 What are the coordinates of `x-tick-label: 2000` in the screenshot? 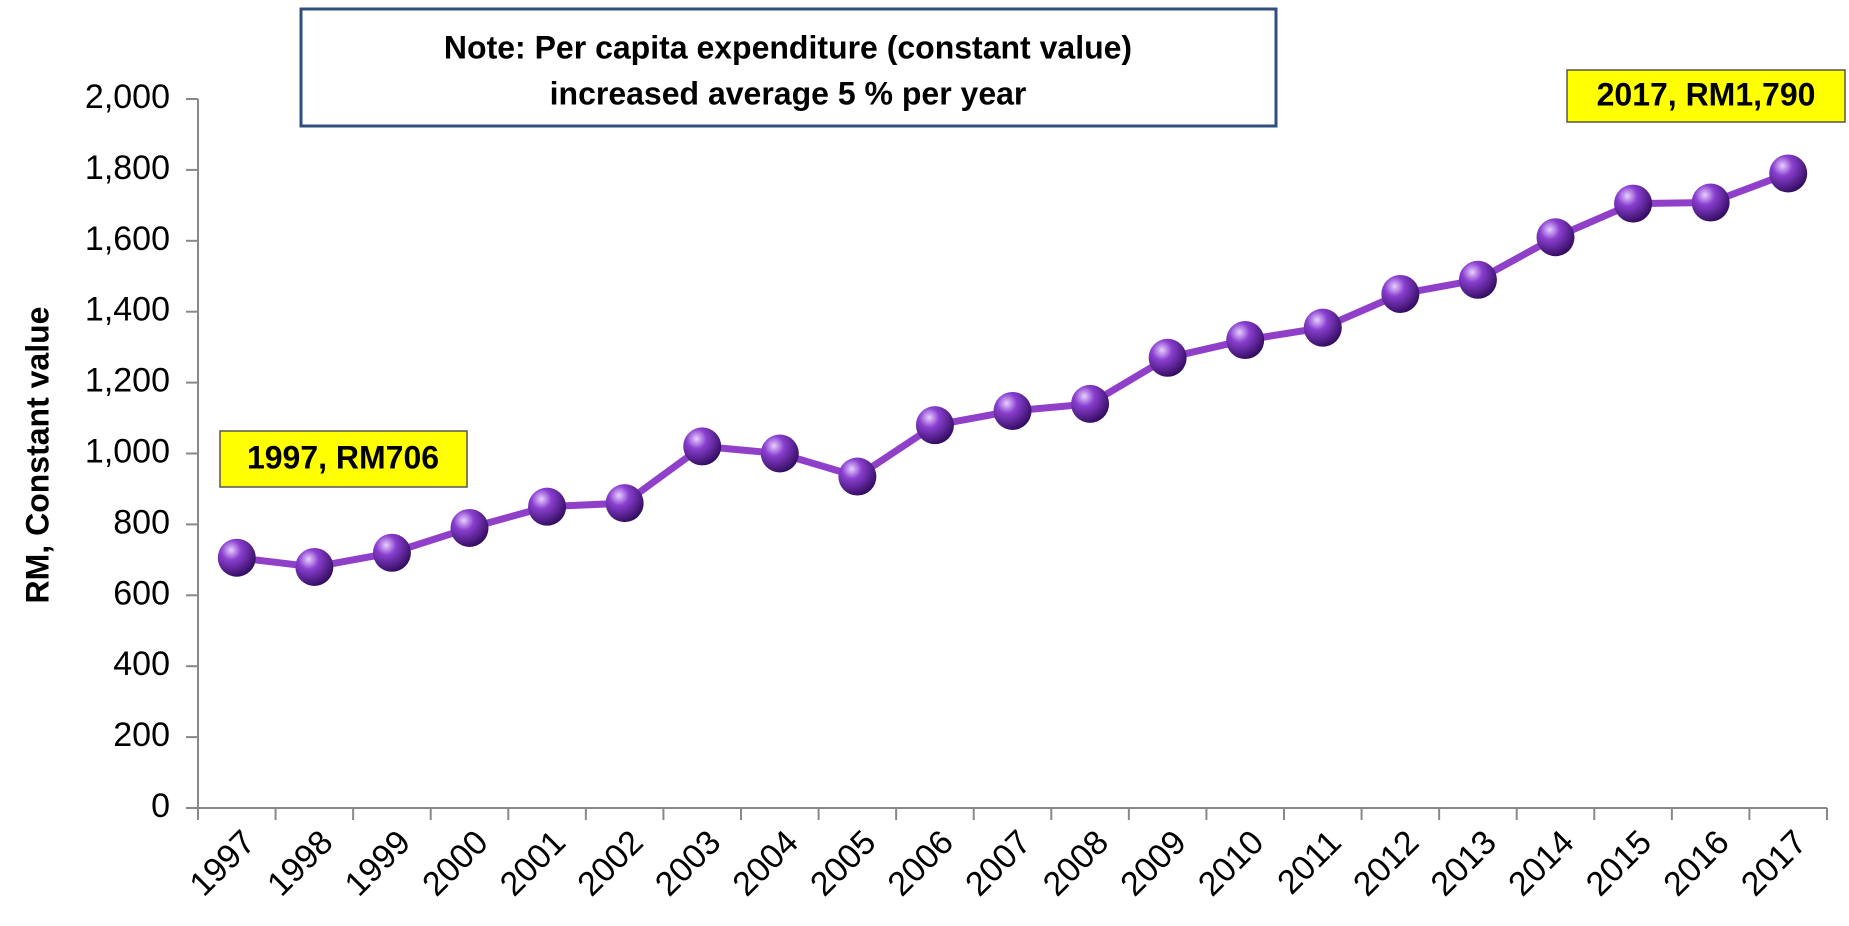 It's located at (455, 863).